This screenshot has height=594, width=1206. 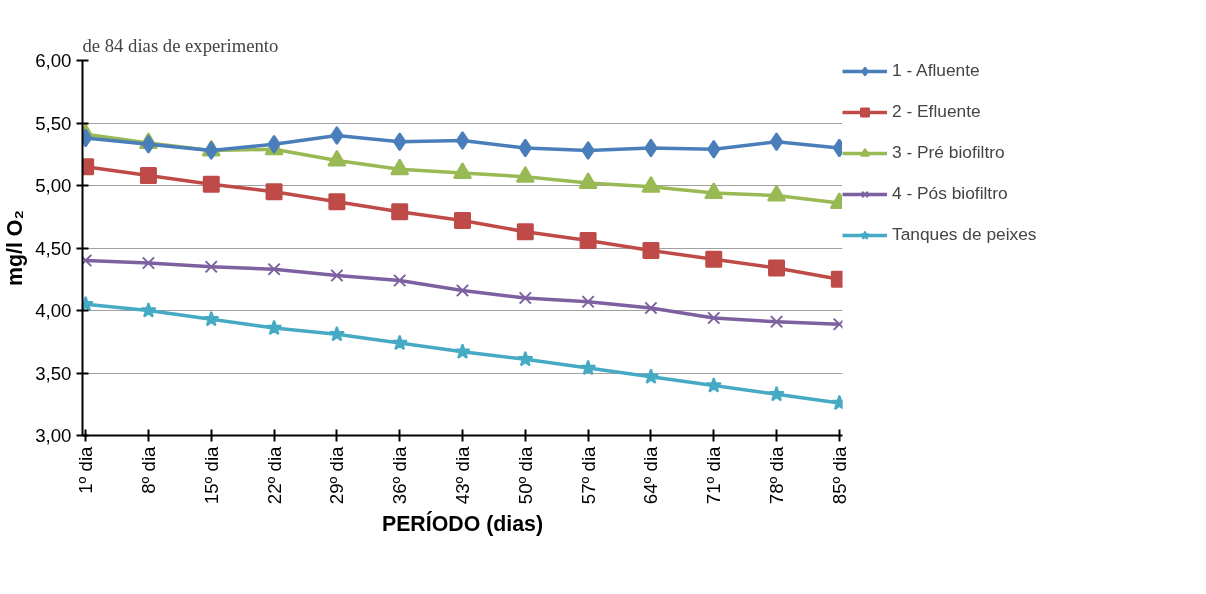 I want to click on x-tick-label: 36º dia, so click(x=400, y=475).